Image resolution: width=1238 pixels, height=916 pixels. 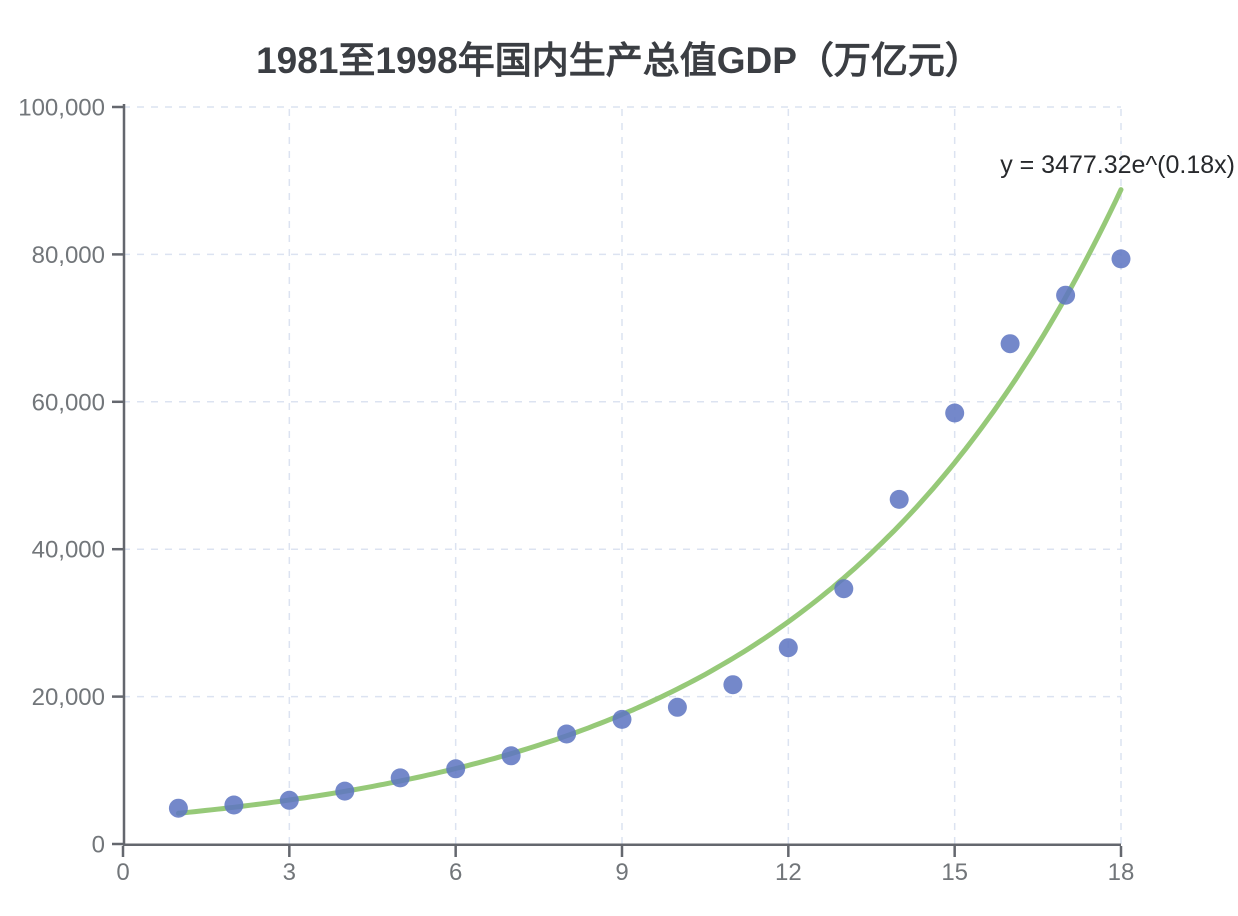 What do you see at coordinates (621, 872) in the screenshot?
I see `x-tick-label: 9` at bounding box center [621, 872].